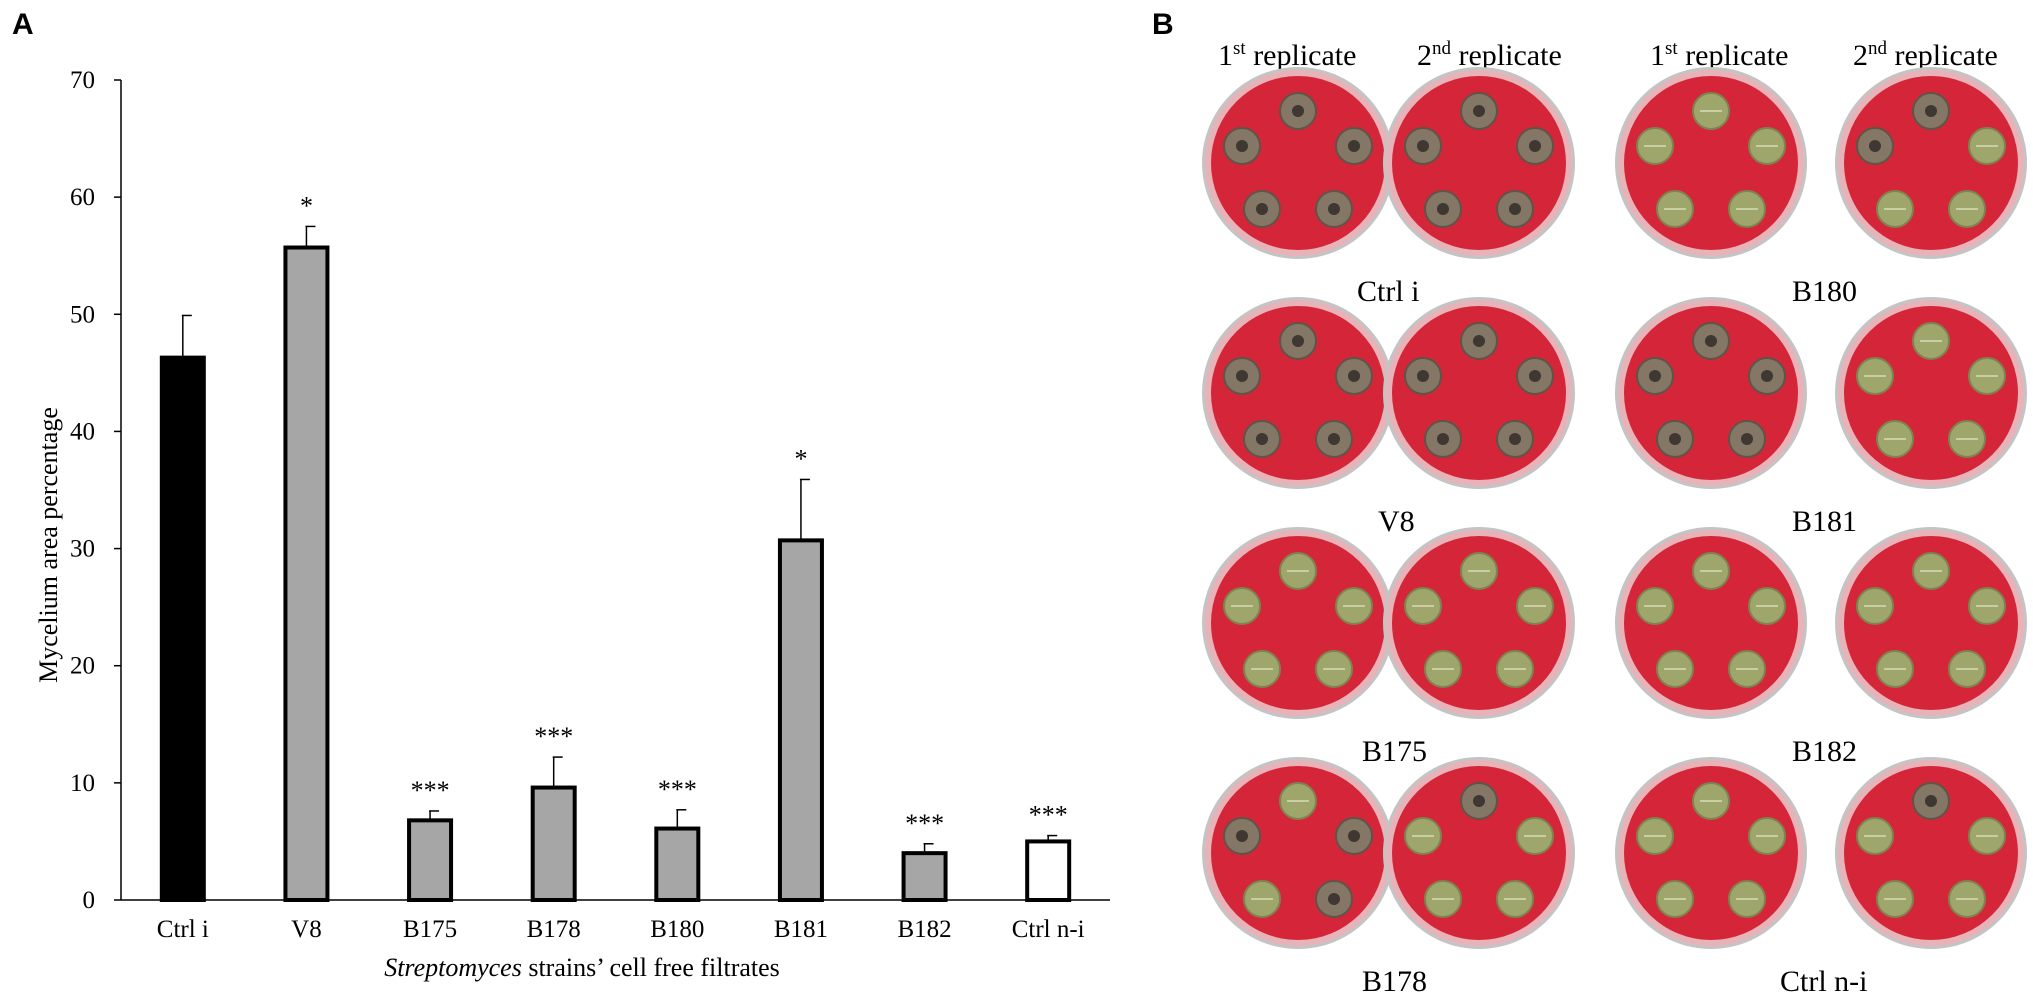 The width and height of the screenshot is (2033, 1004). What do you see at coordinates (1396, 521) in the screenshot?
I see `plate-label: V8` at bounding box center [1396, 521].